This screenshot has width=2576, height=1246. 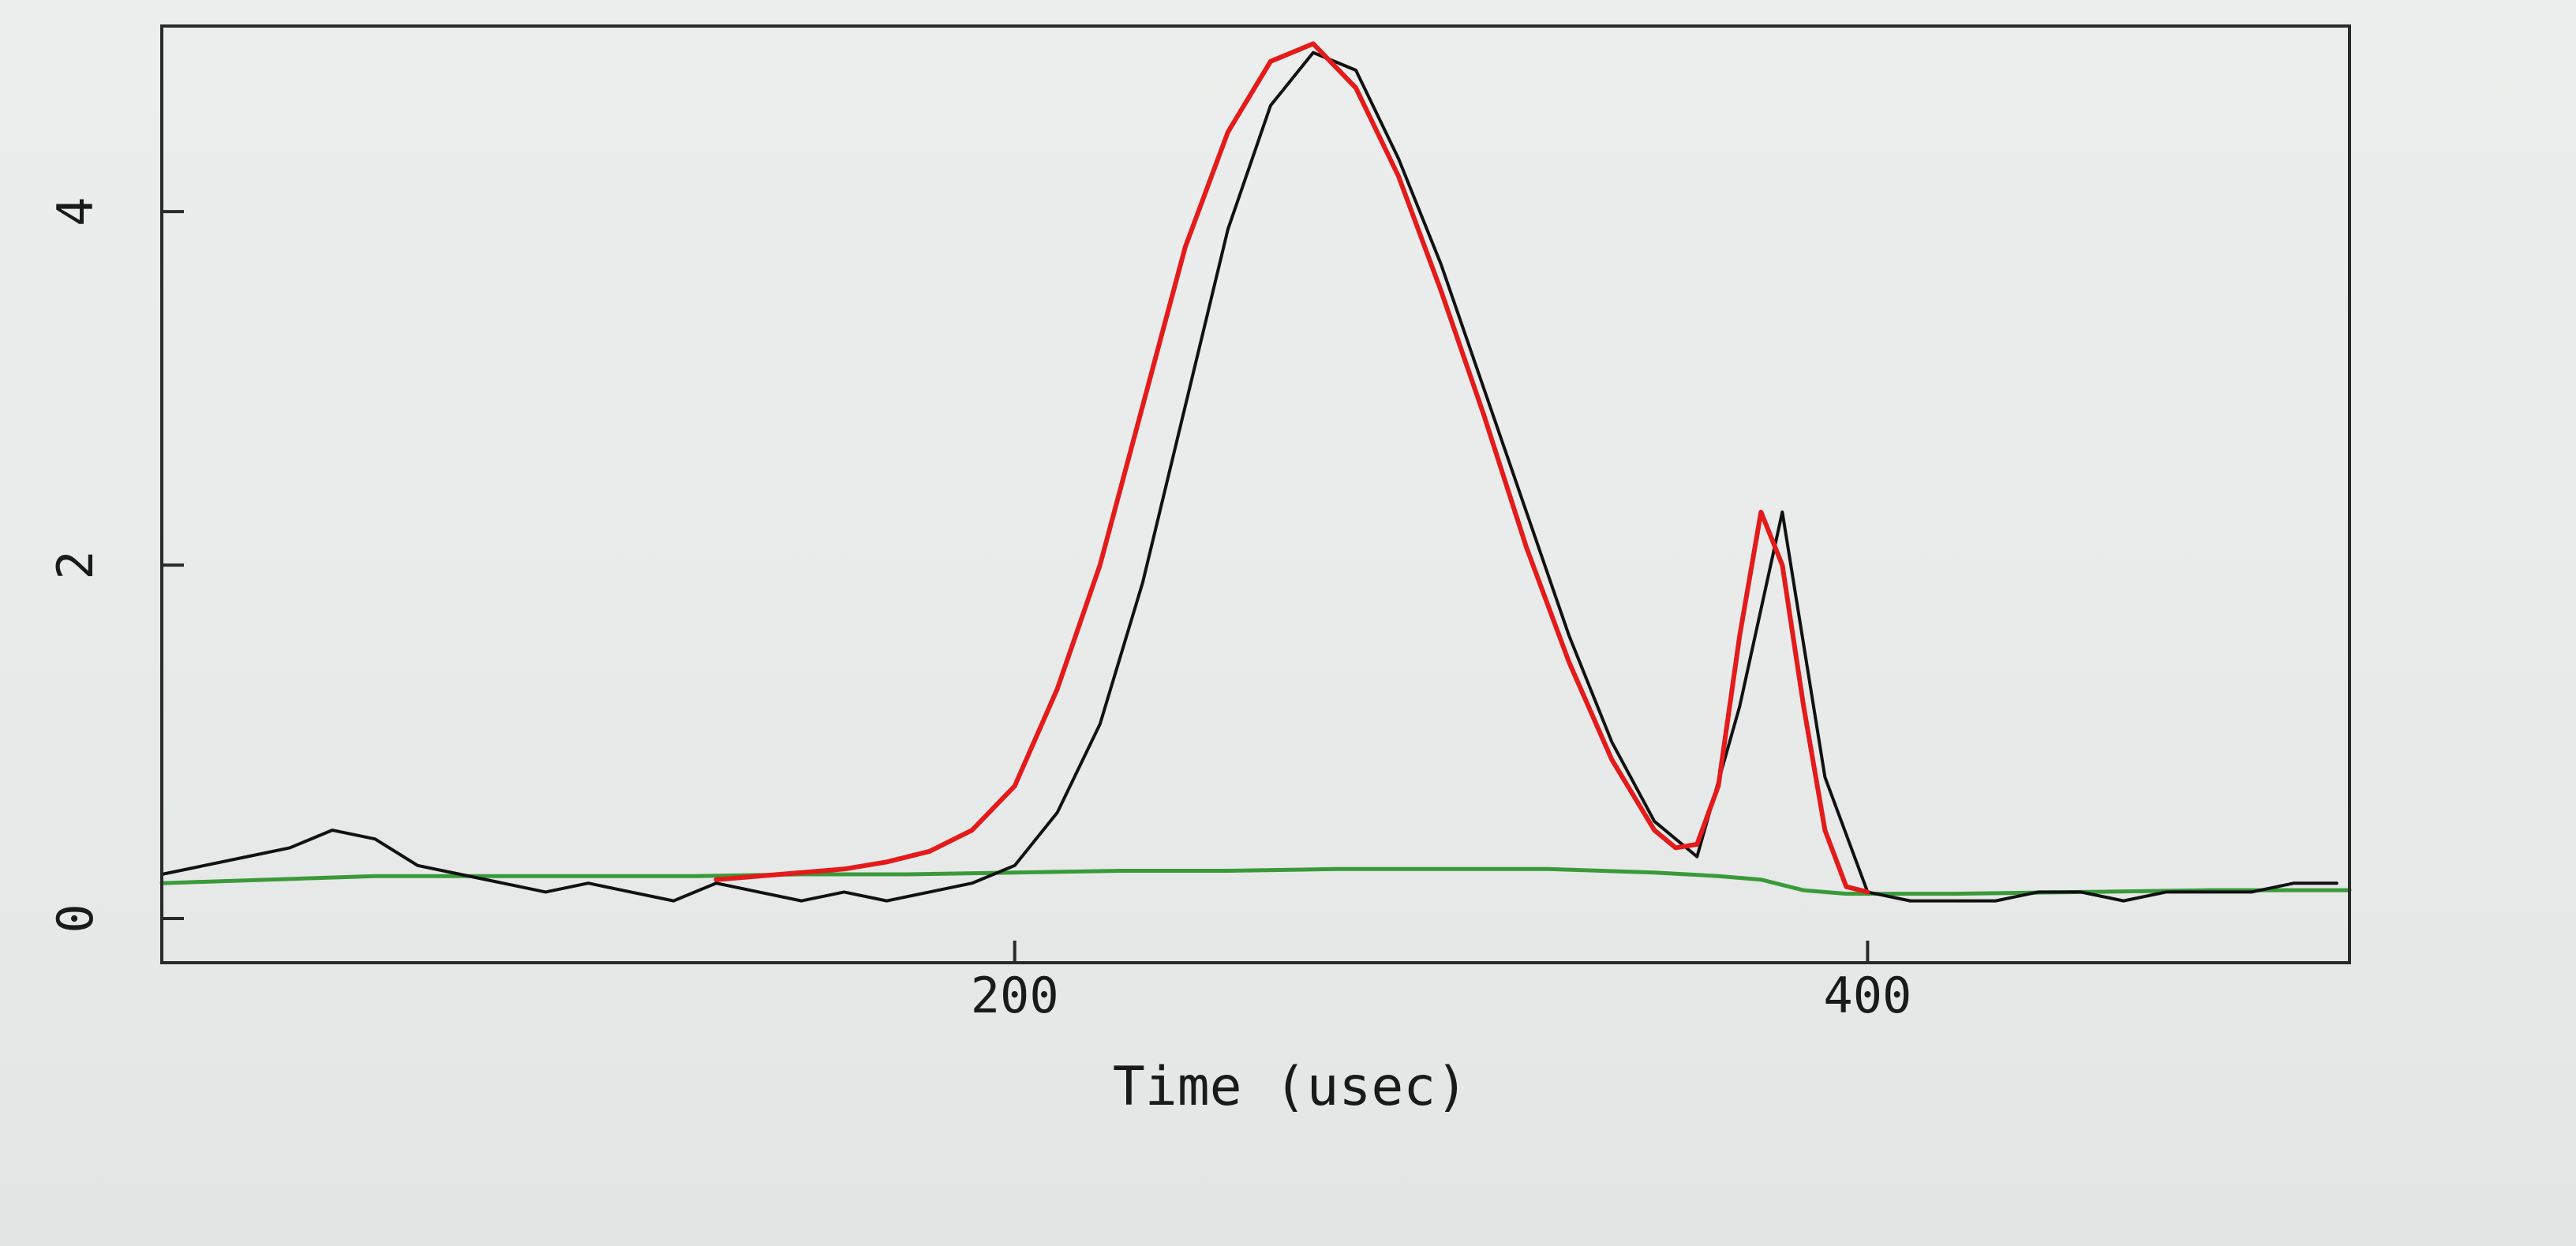 I want to click on x-axis-labels: 200 400, so click(x=1441, y=995).